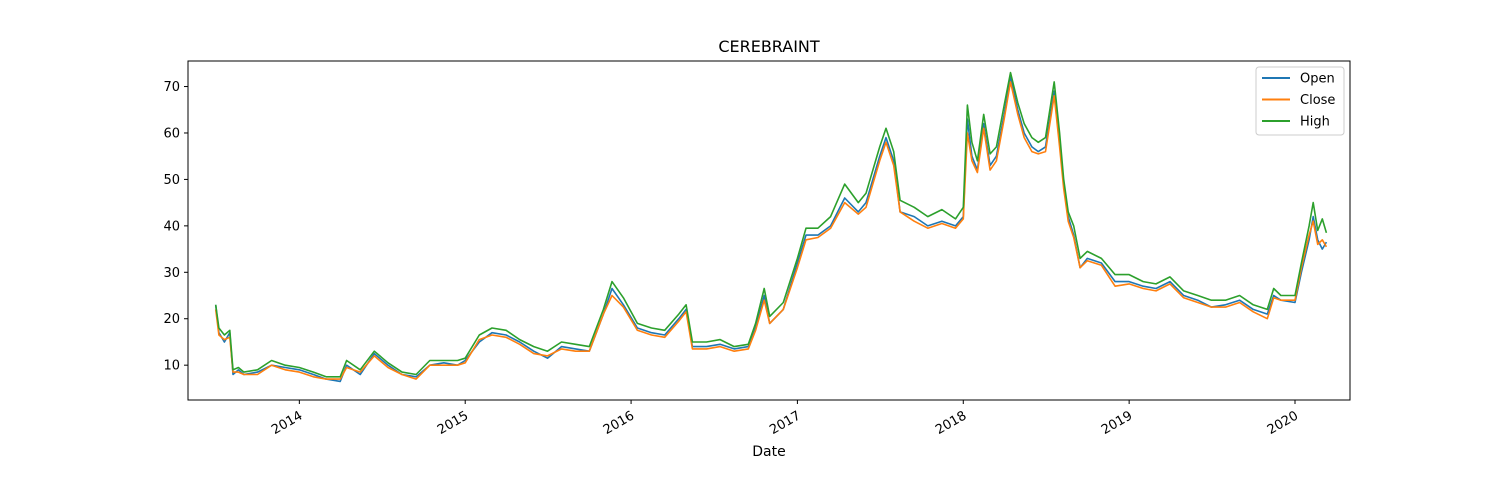  What do you see at coordinates (1315, 122) in the screenshot?
I see `legend-label-high: High` at bounding box center [1315, 122].